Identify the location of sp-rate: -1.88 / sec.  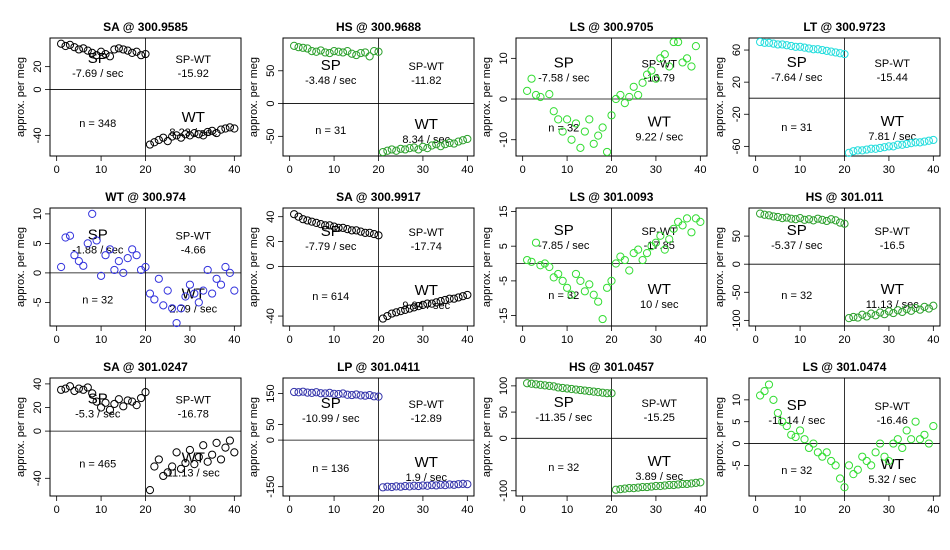
(98, 250).